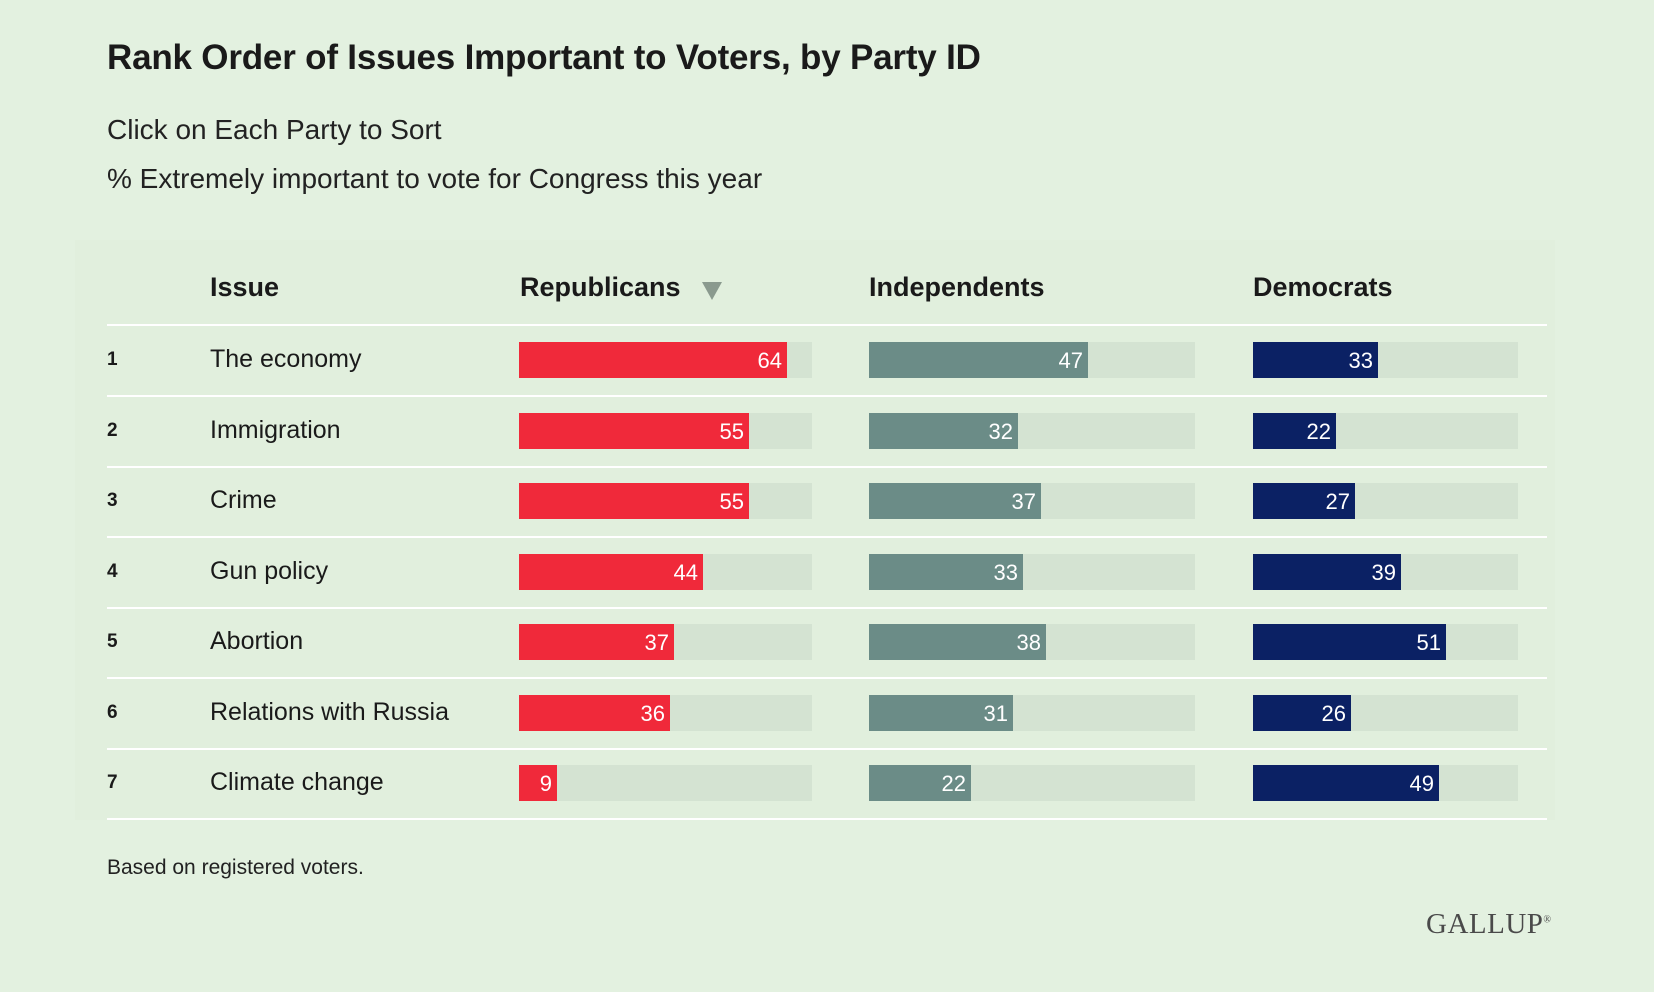  I want to click on bar-track-independents: 47, so click(1032, 360).